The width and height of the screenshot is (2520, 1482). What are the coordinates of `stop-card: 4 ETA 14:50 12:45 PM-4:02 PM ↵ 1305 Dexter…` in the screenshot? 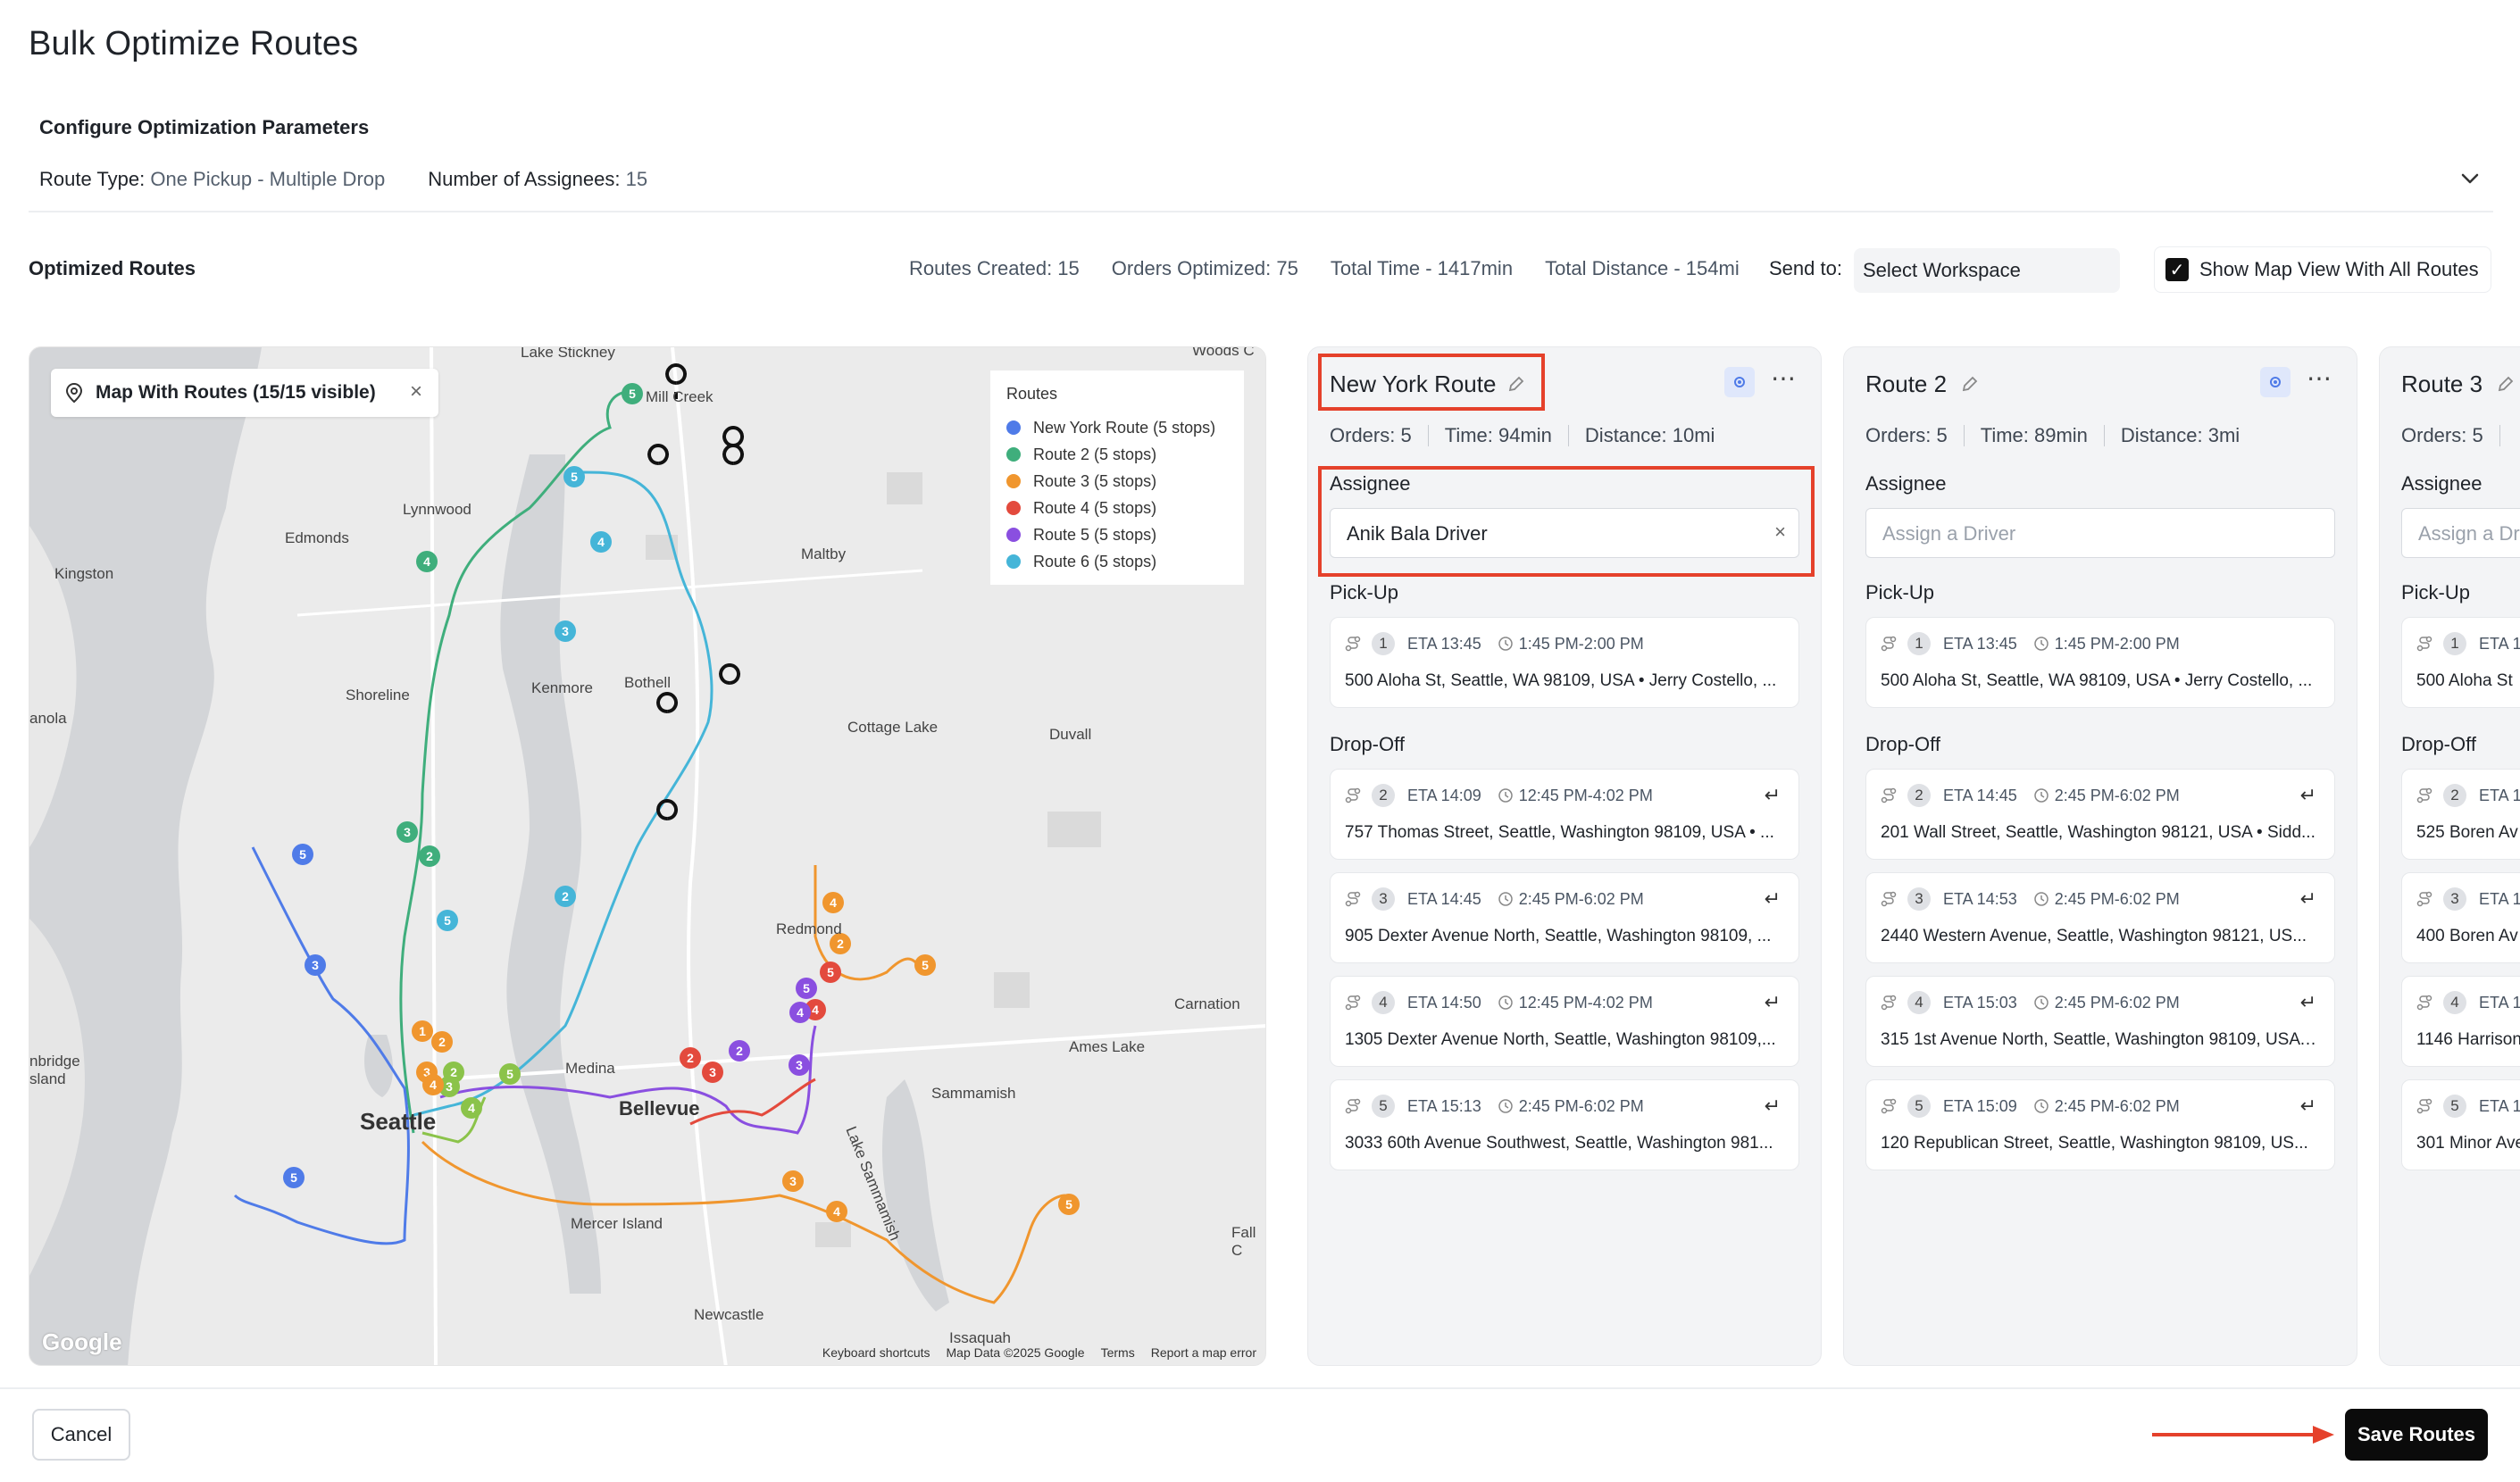 It's located at (1565, 1021).